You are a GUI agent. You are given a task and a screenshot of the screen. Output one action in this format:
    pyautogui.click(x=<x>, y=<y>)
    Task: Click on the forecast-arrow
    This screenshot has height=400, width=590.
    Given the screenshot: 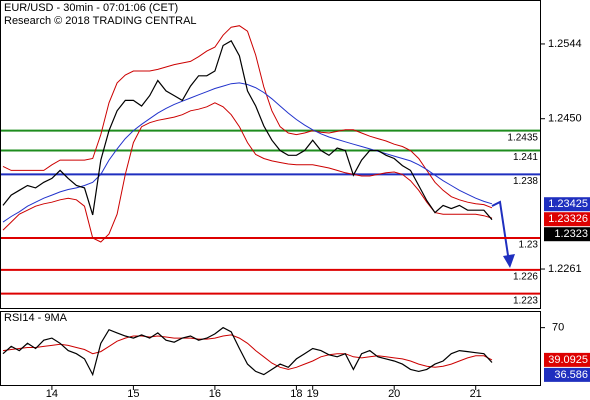 What is the action you would take?
    pyautogui.click(x=500, y=231)
    